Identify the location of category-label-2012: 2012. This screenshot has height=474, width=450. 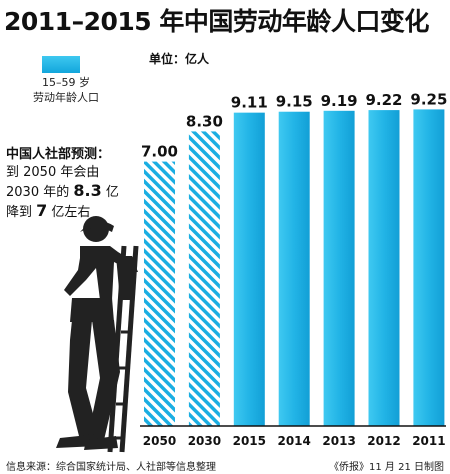
(383, 441).